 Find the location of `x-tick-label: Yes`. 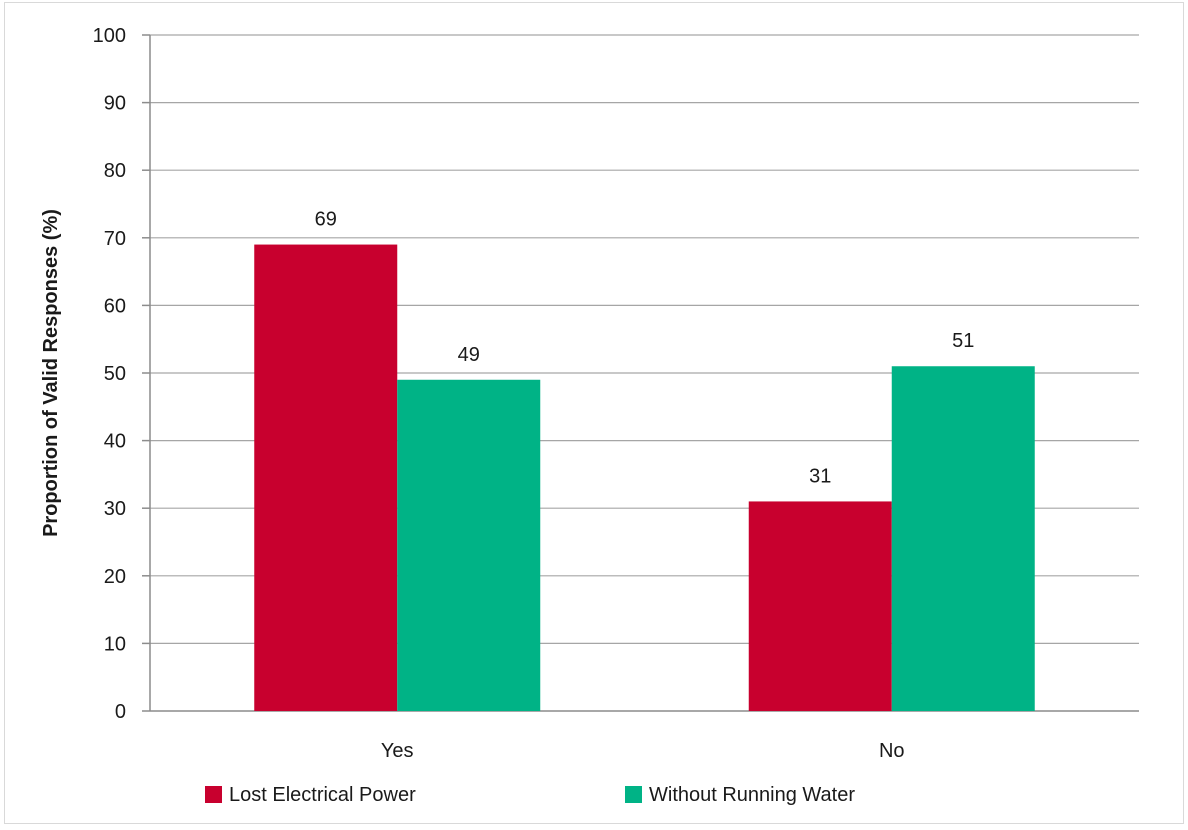

x-tick-label: Yes is located at coordinates (397, 751).